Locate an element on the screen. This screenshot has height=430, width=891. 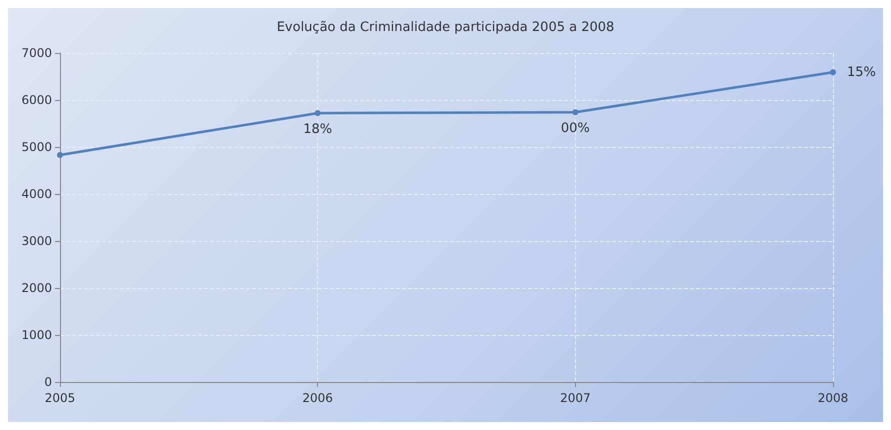
x-tick-label: 2006 is located at coordinates (317, 398).